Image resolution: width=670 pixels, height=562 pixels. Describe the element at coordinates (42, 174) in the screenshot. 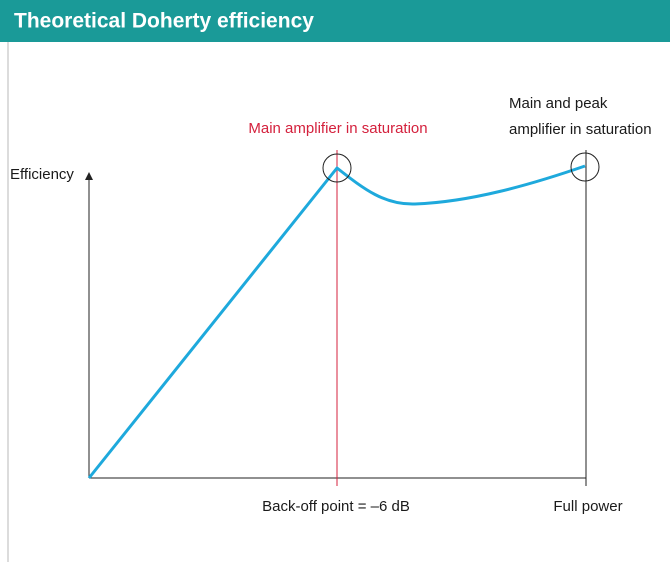

I see `y-axis-label: Efficiency` at that location.